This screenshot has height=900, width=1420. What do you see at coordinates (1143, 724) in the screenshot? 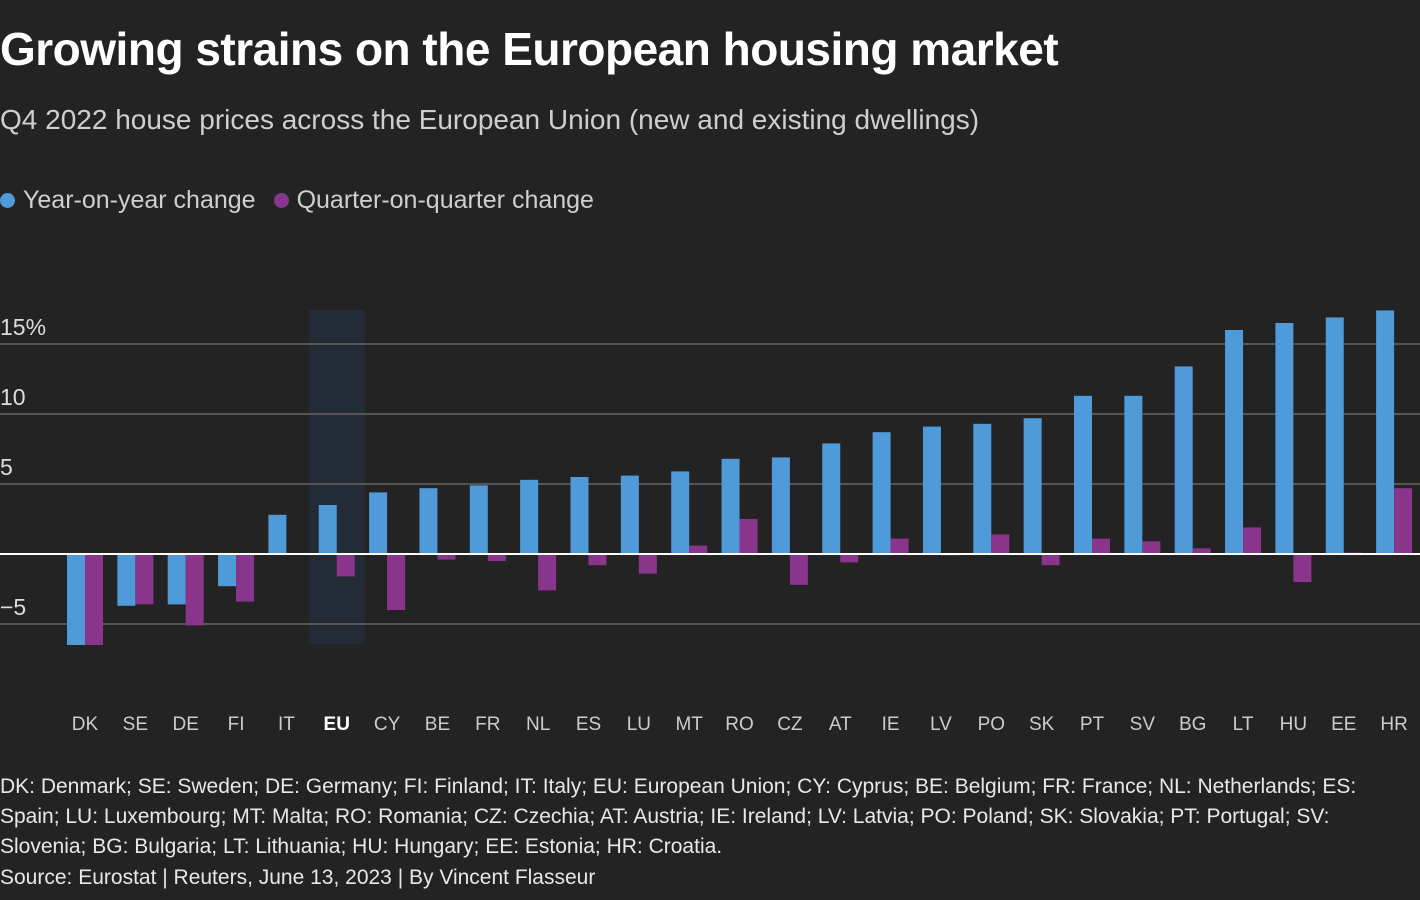
I see `x-tick-label: SV` at bounding box center [1143, 724].